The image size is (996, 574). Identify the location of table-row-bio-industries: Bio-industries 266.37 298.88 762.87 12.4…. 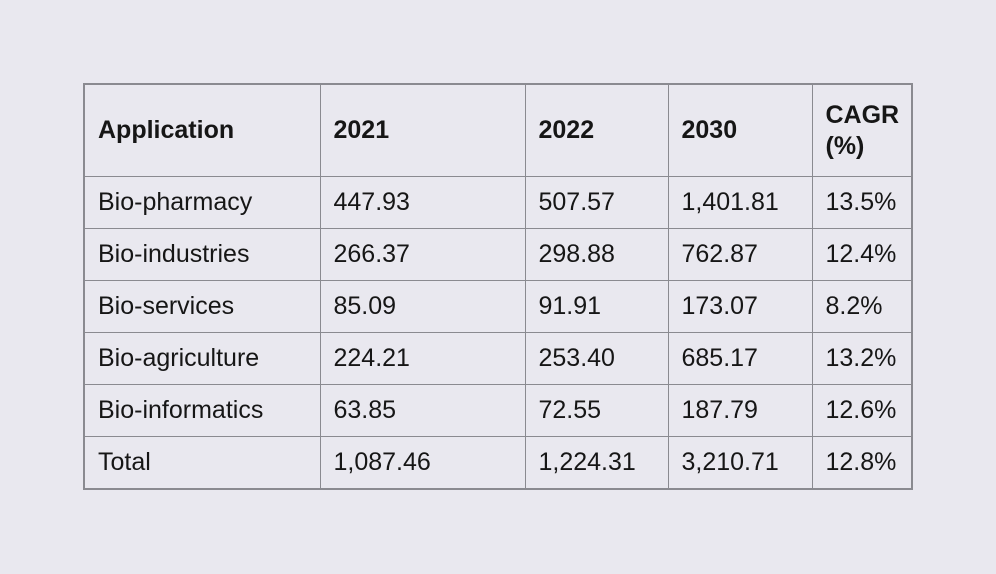
(498, 254).